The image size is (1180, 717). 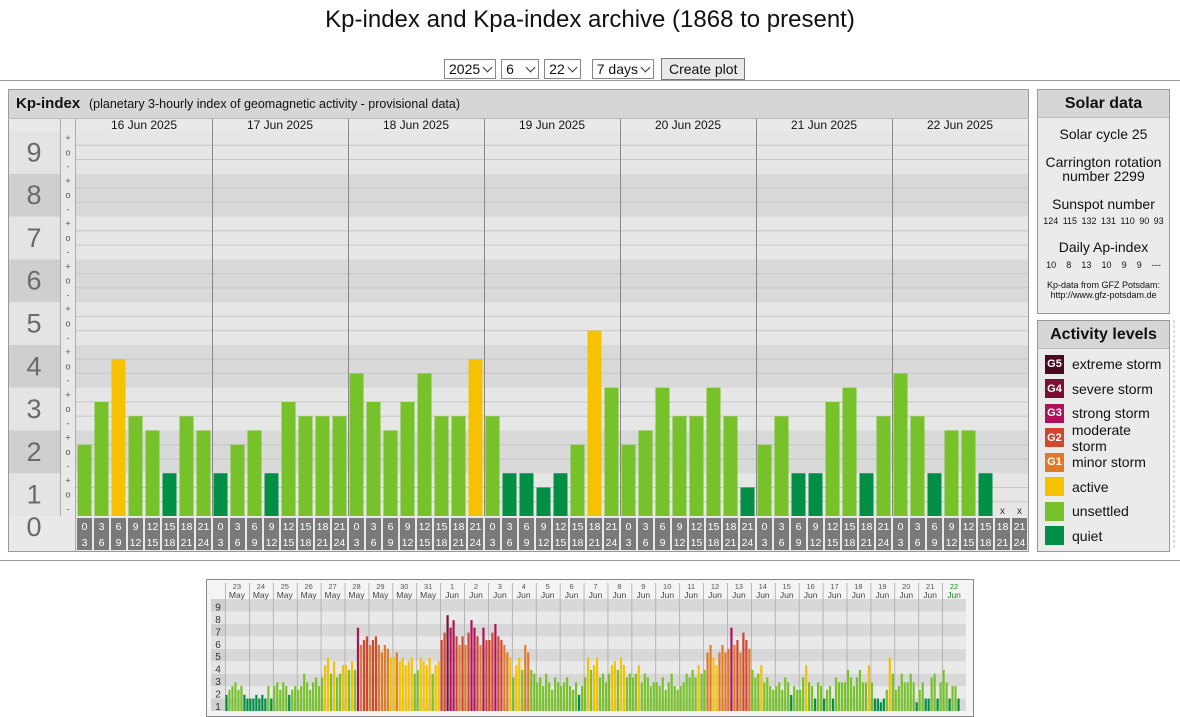 I want to click on sunspot-value: 131, so click(x=1108, y=221).